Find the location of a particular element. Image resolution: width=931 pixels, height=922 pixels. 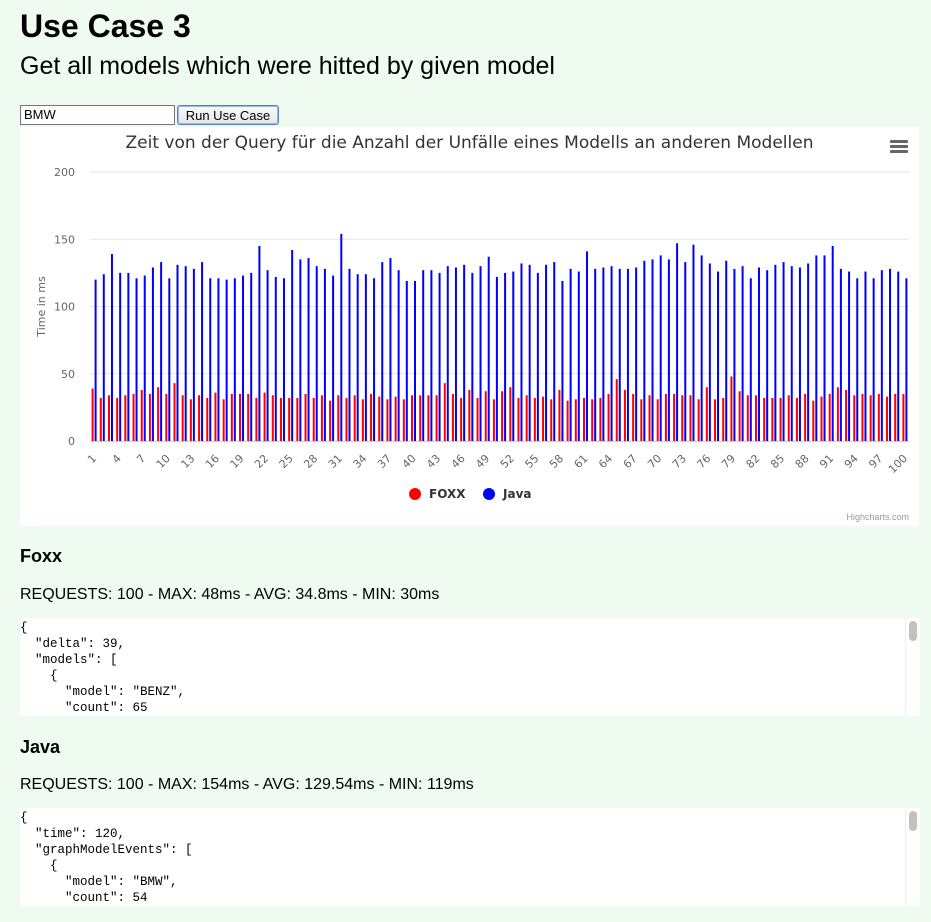

x-tick-label: 91 is located at coordinates (826, 461).